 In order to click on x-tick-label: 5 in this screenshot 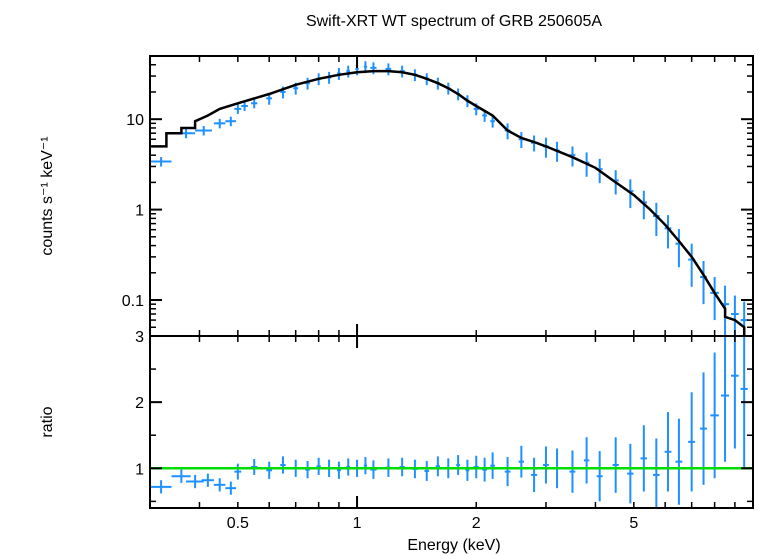, I will do `click(633, 523)`.